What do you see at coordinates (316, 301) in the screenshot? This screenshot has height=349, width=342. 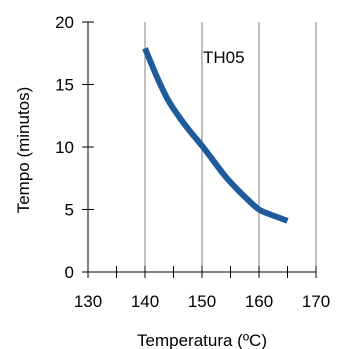 I see `x-tick-label: 170` at bounding box center [316, 301].